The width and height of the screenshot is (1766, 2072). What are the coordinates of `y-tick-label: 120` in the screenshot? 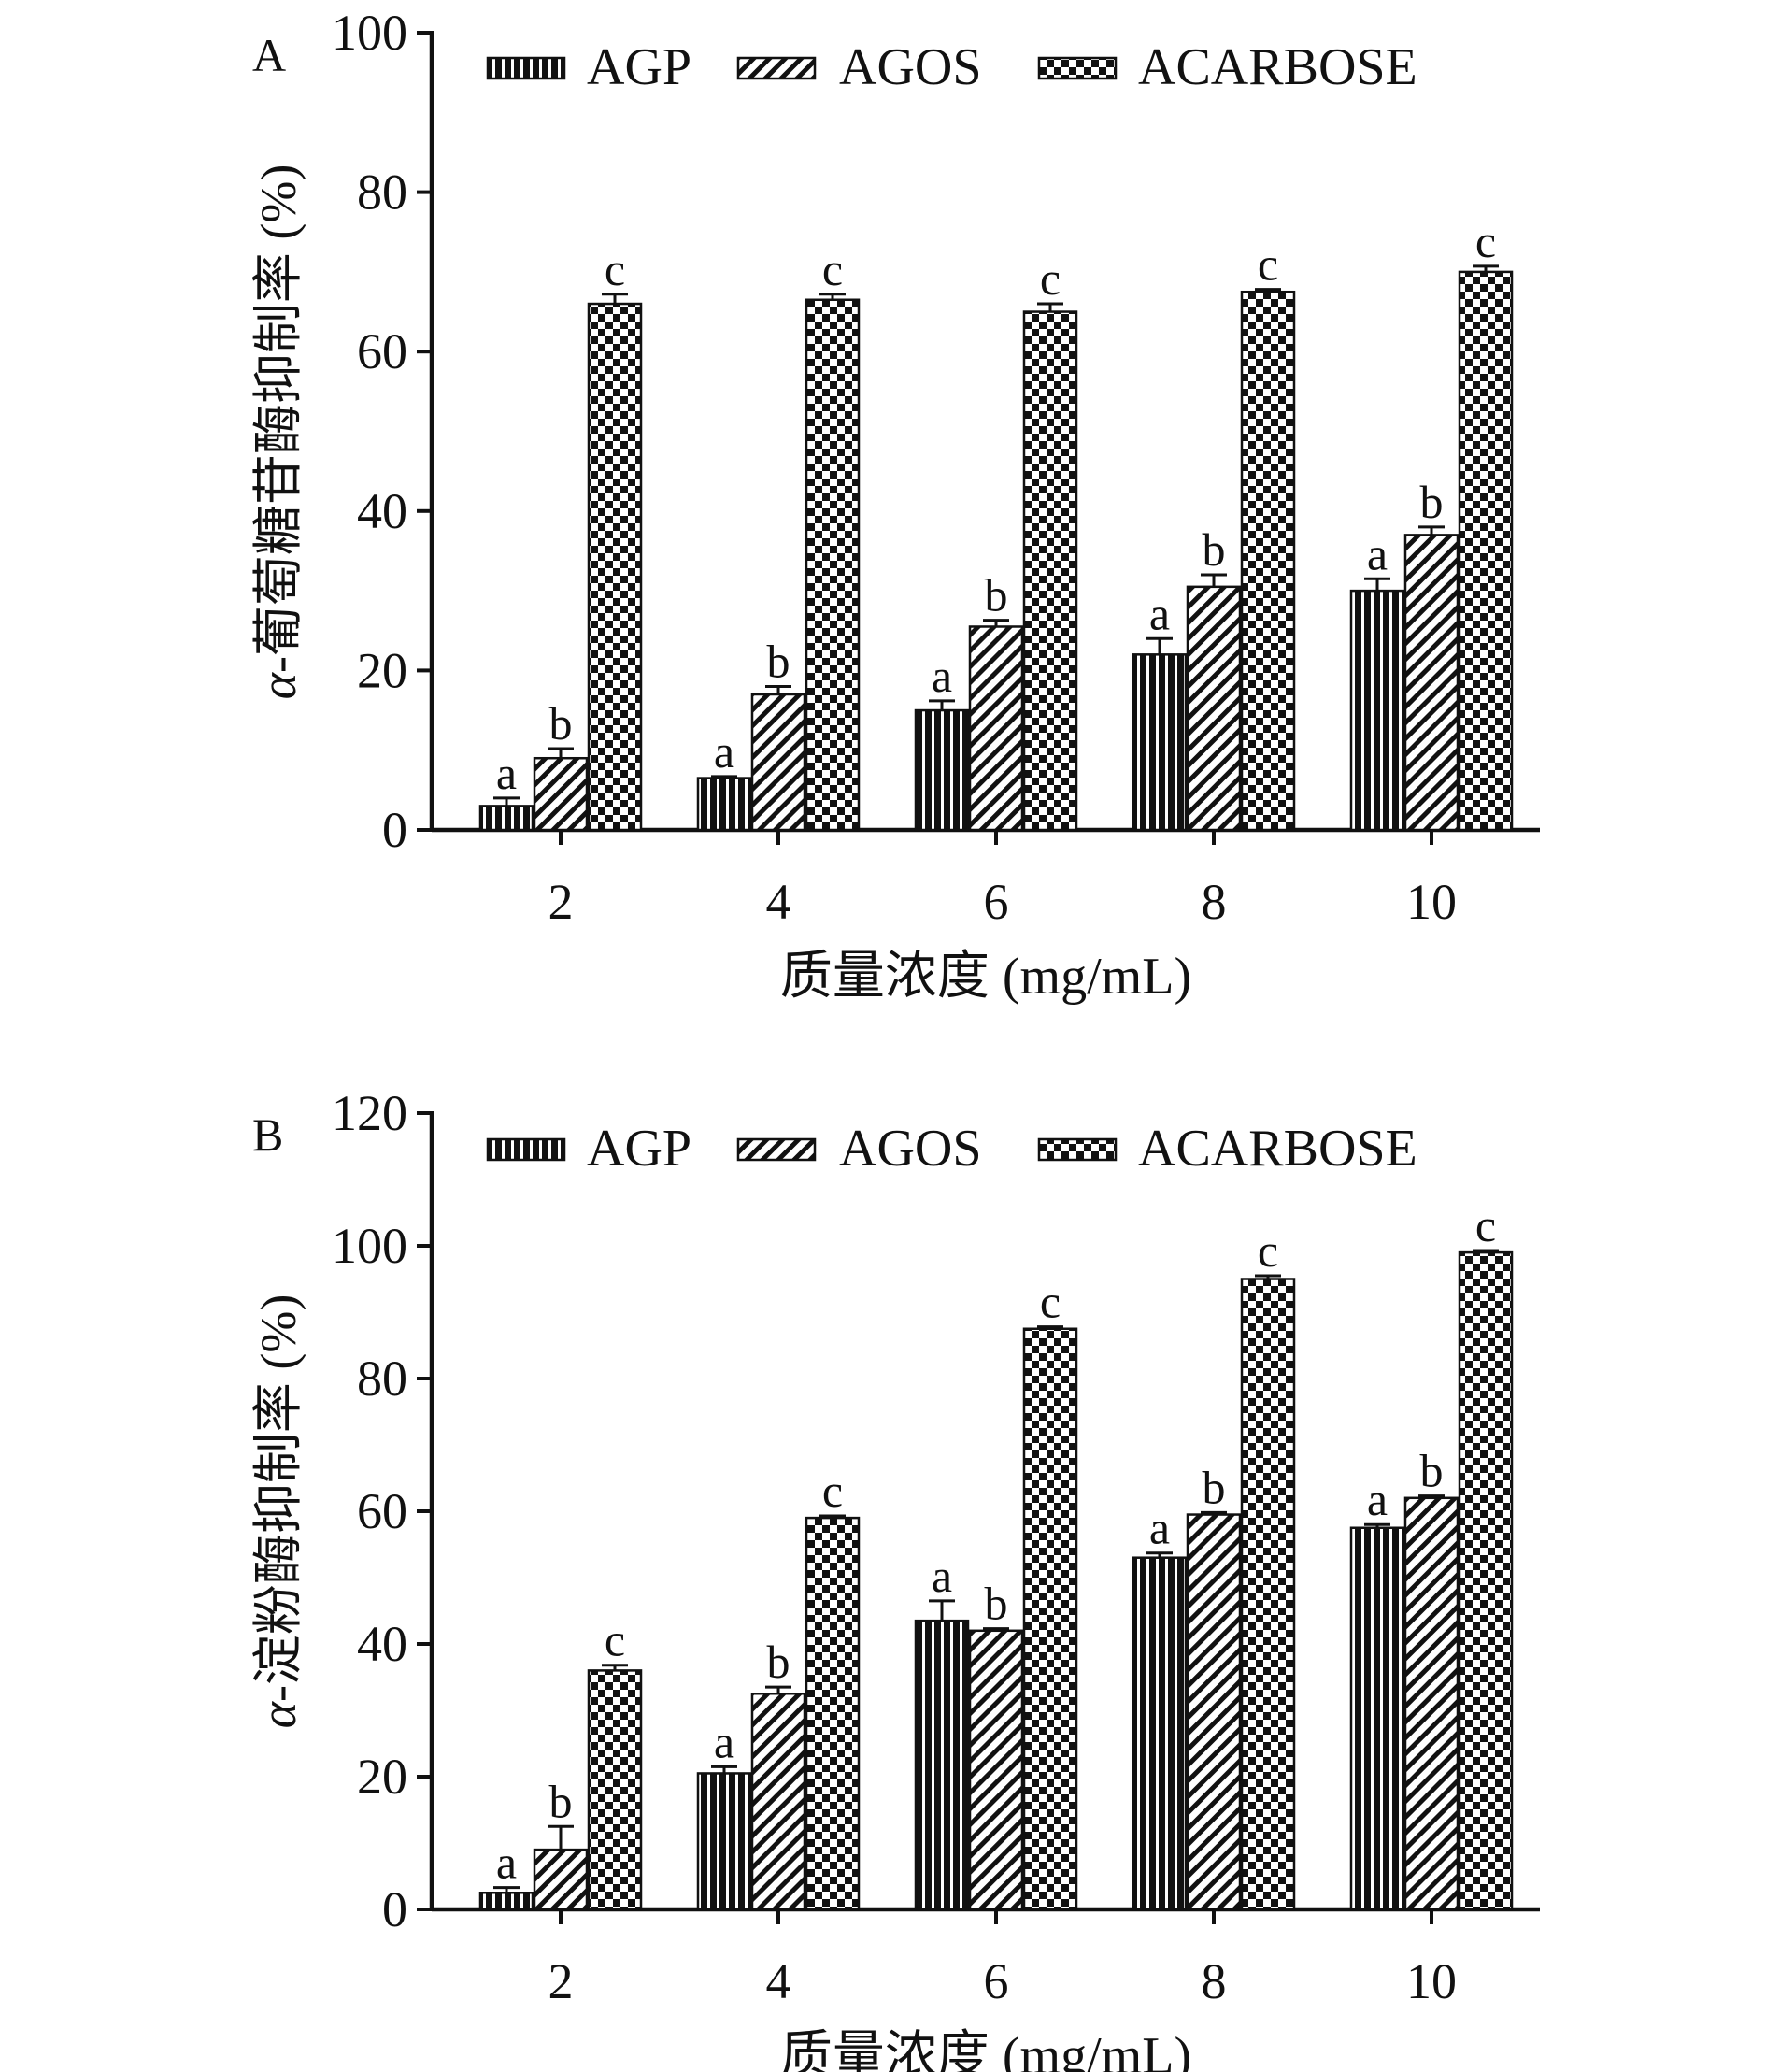 It's located at (369, 1113).